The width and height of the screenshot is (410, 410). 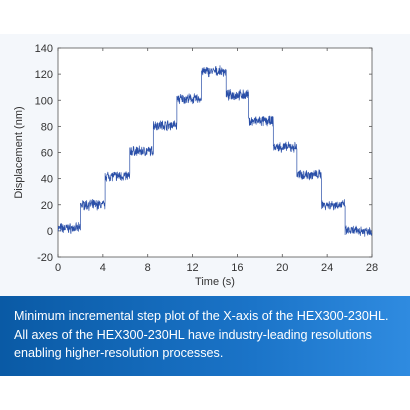 What do you see at coordinates (327, 268) in the screenshot?
I see `x-tick-label: 24` at bounding box center [327, 268].